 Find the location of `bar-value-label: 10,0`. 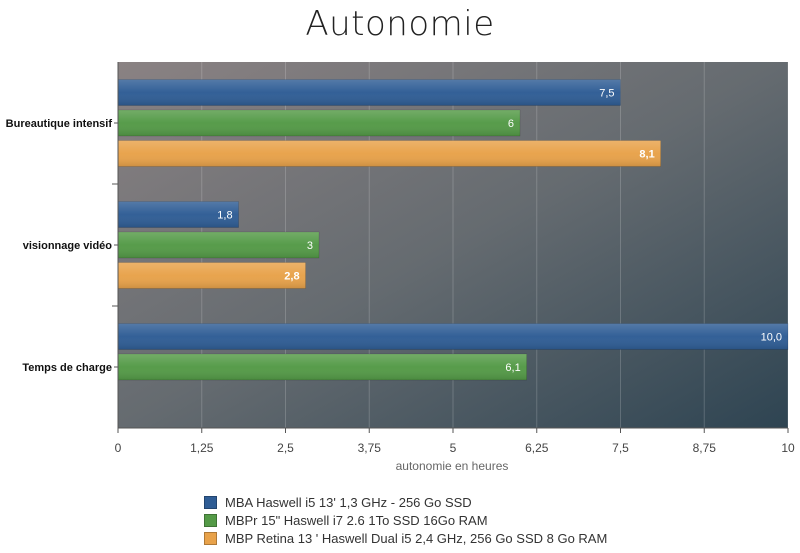

bar-value-label: 10,0 is located at coordinates (771, 338).